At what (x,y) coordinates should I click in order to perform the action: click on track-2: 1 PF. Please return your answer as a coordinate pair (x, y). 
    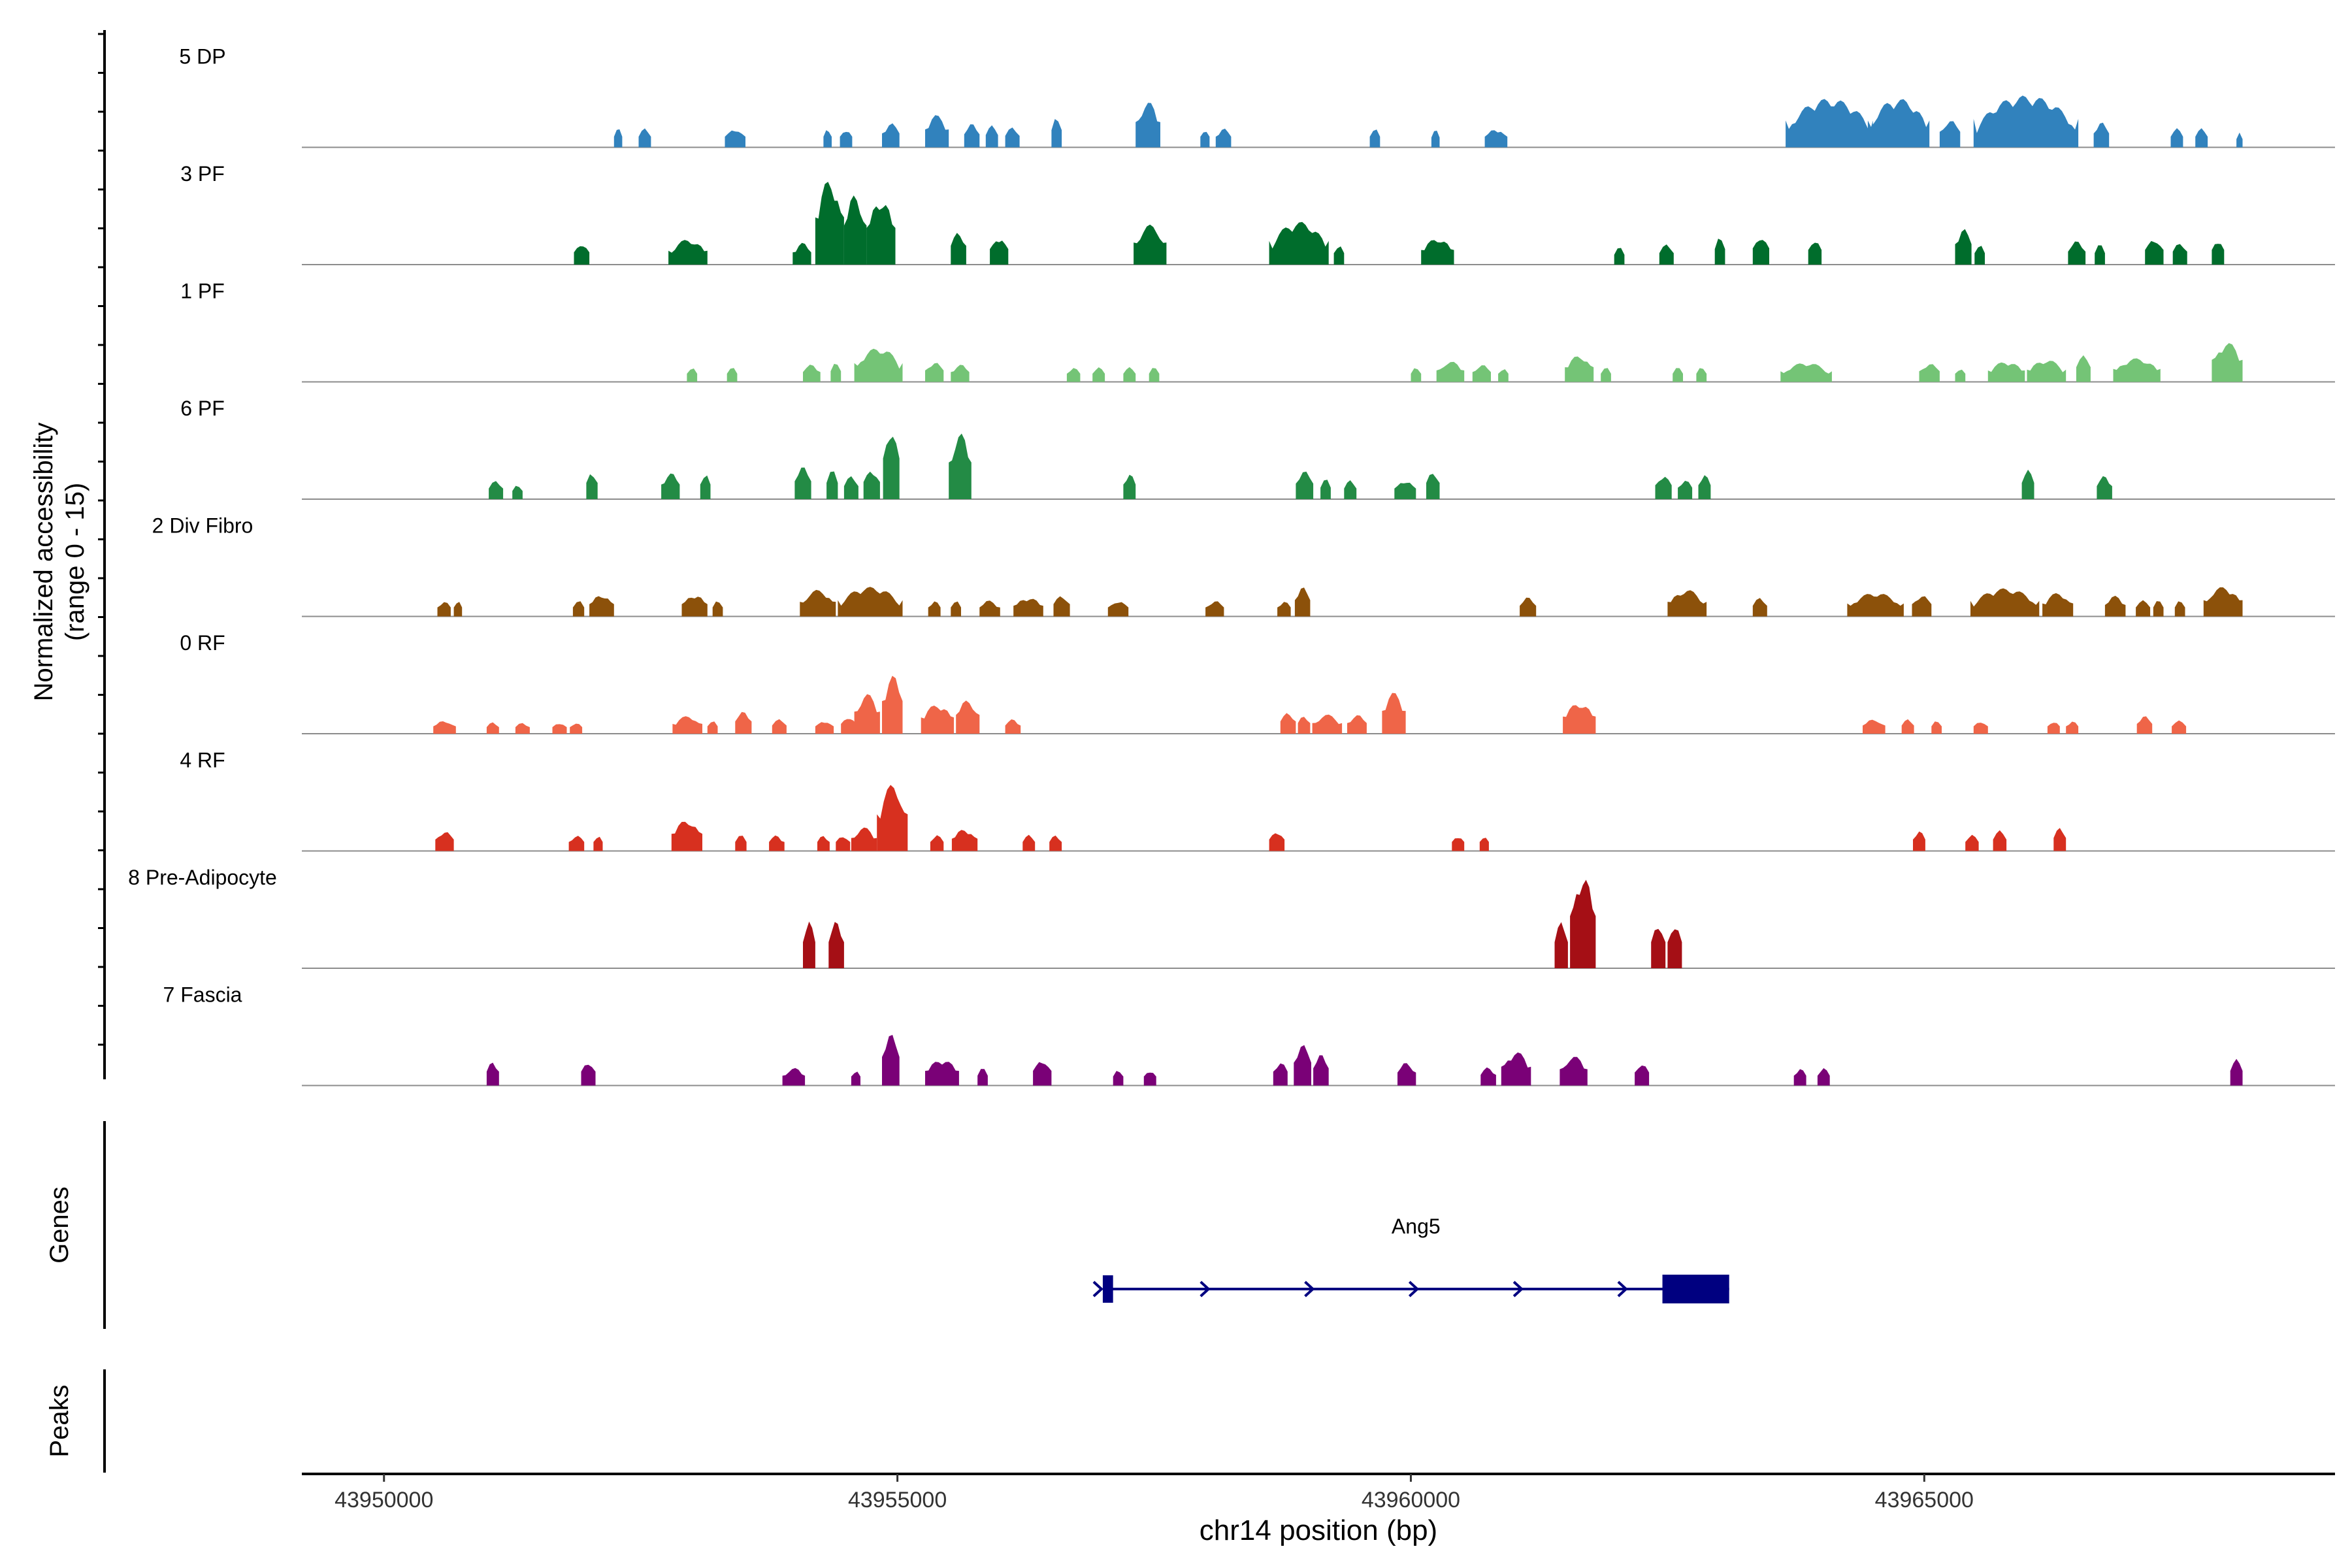
    Looking at the image, I should click on (1257, 331).